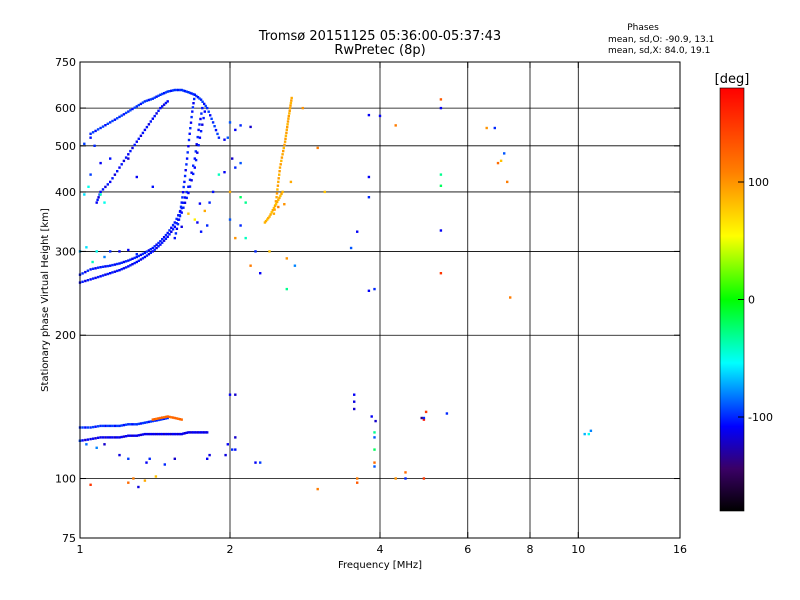 Image resolution: width=800 pixels, height=600 pixels. Describe the element at coordinates (379, 50) in the screenshot. I see `chart-title-line2: RwPretec (8p)` at that location.